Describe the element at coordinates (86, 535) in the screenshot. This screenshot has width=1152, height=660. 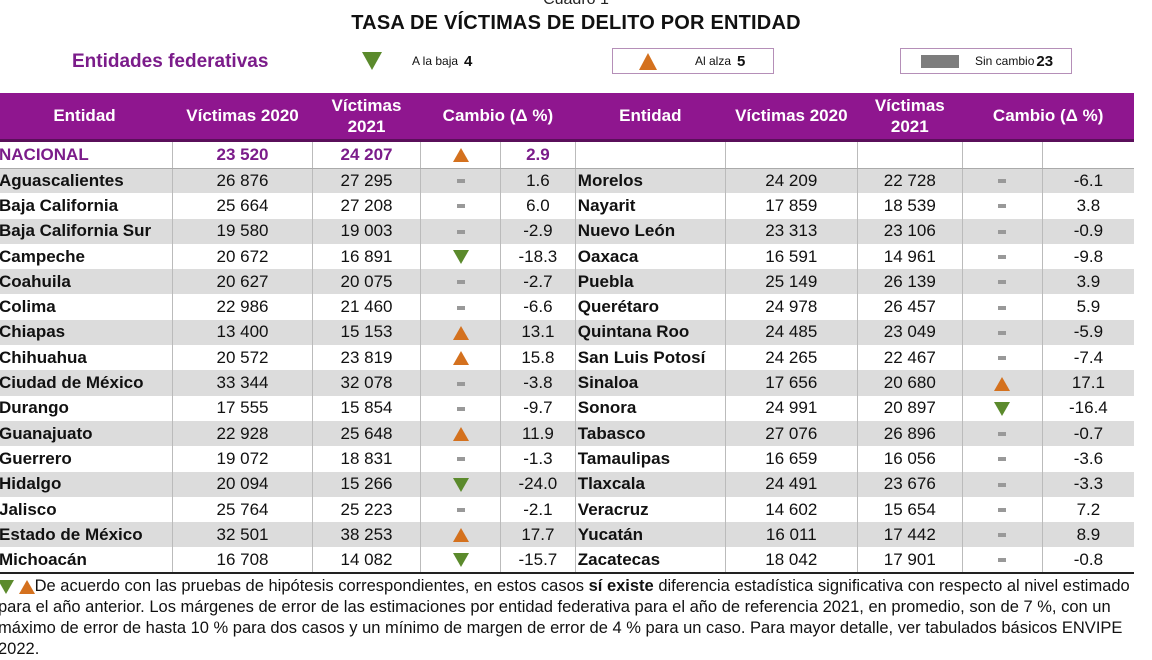
I see `cell-name: Estado de México` at that location.